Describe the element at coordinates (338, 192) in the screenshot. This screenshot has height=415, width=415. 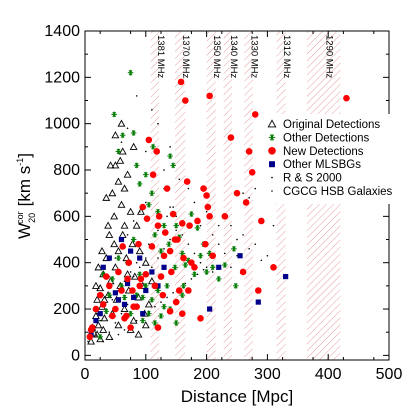
I see `legend-label-cgcg-hsb-galaxies: CGCG HSB Galaxies` at that location.